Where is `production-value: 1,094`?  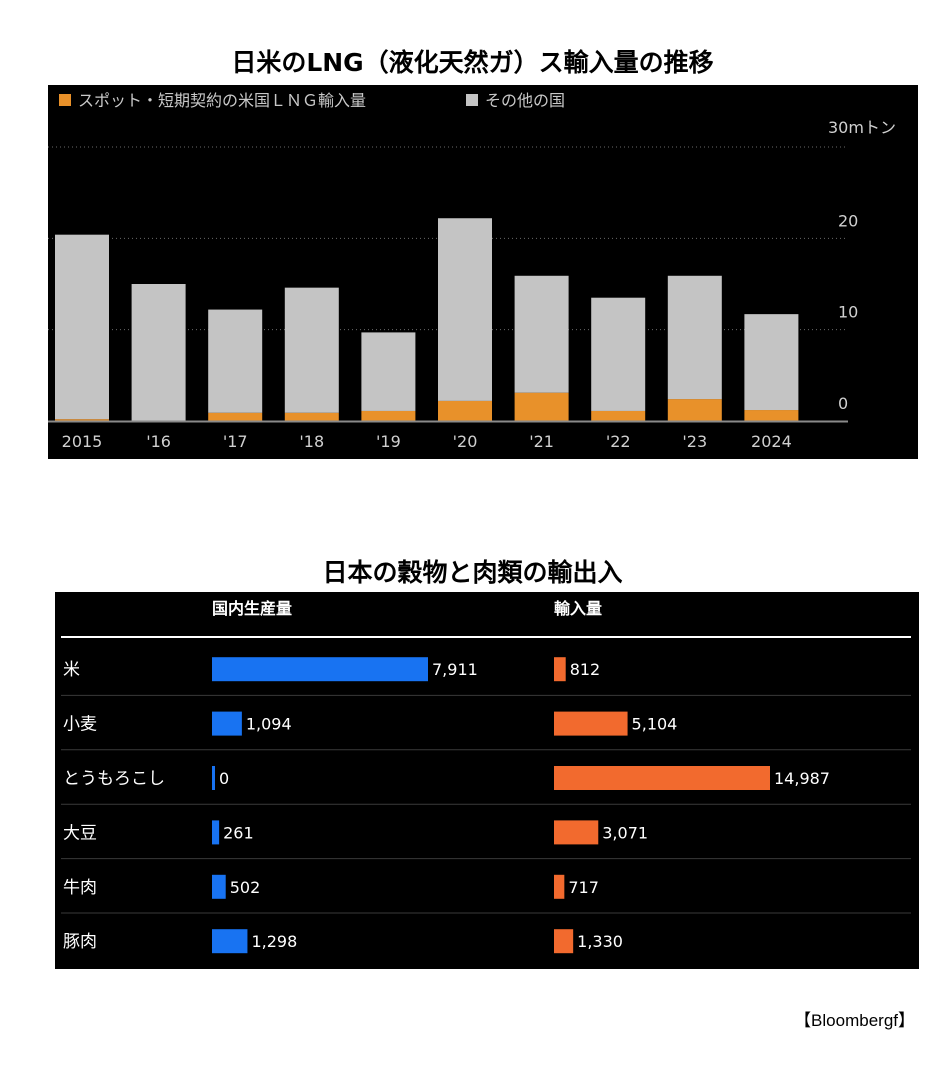
production-value: 1,094 is located at coordinates (269, 724).